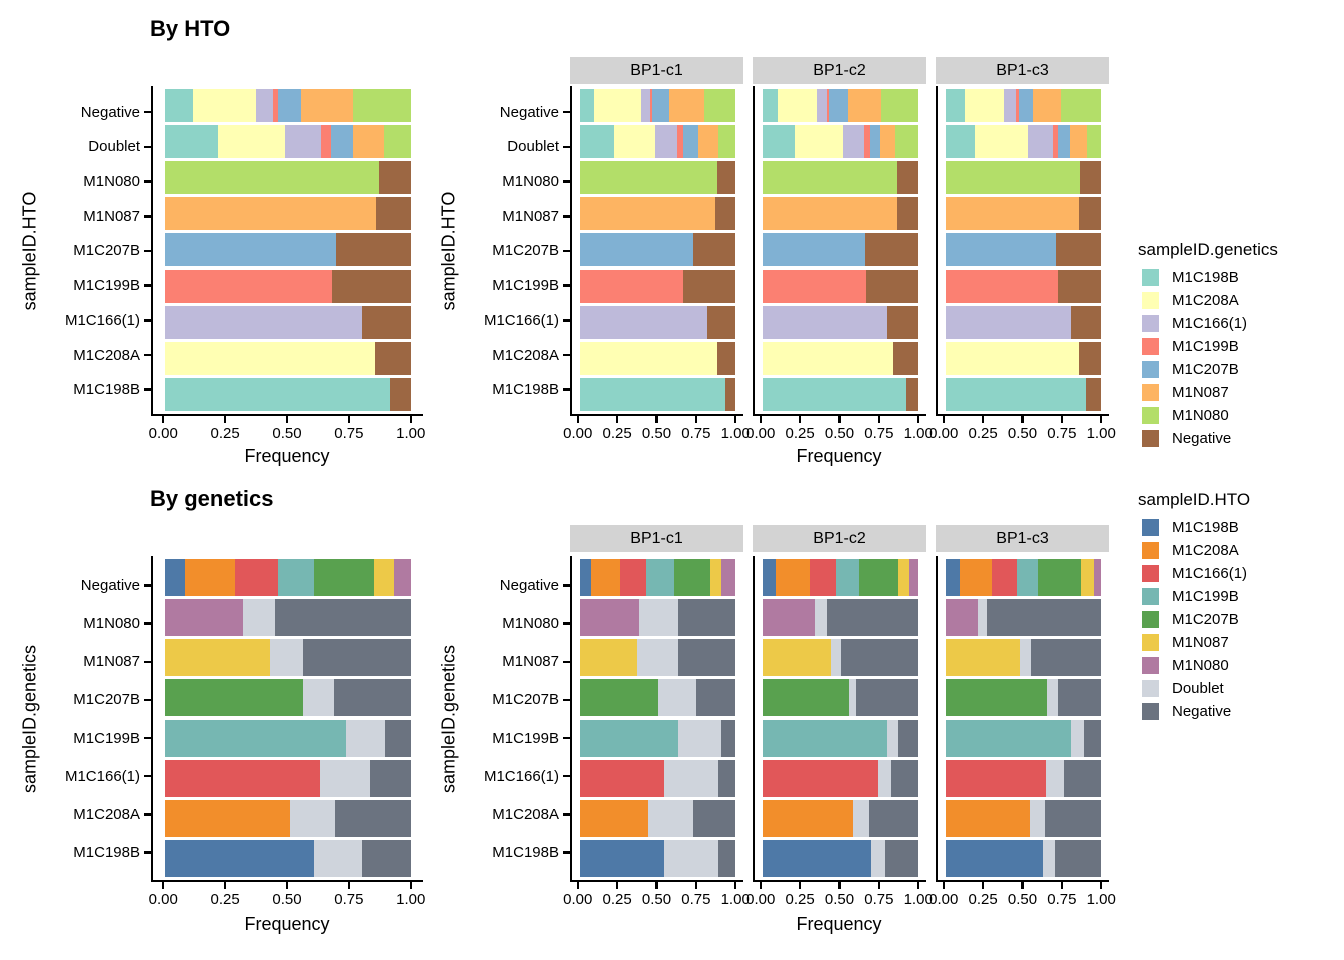 The image size is (1344, 960). I want to click on y-axis-label-row: M1C207B, so click(506, 699).